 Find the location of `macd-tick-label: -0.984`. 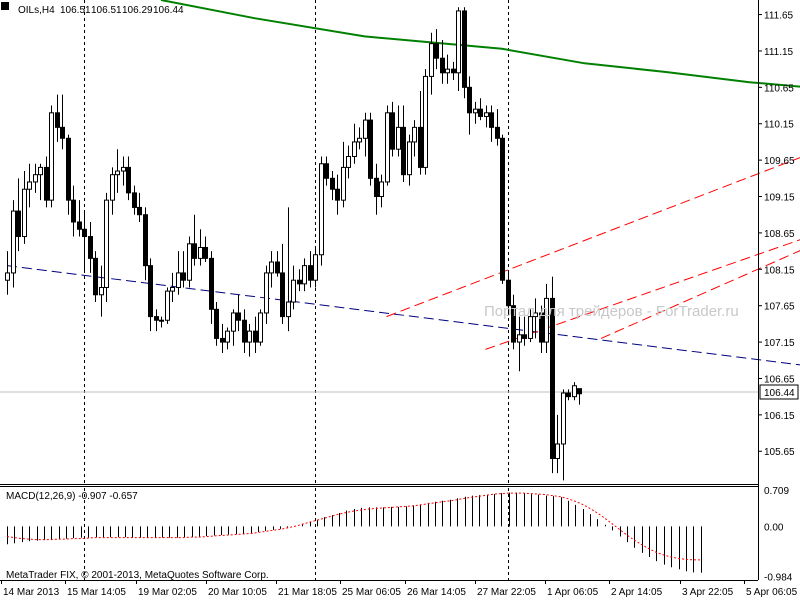

macd-tick-label: -0.984 is located at coordinates (778, 578).